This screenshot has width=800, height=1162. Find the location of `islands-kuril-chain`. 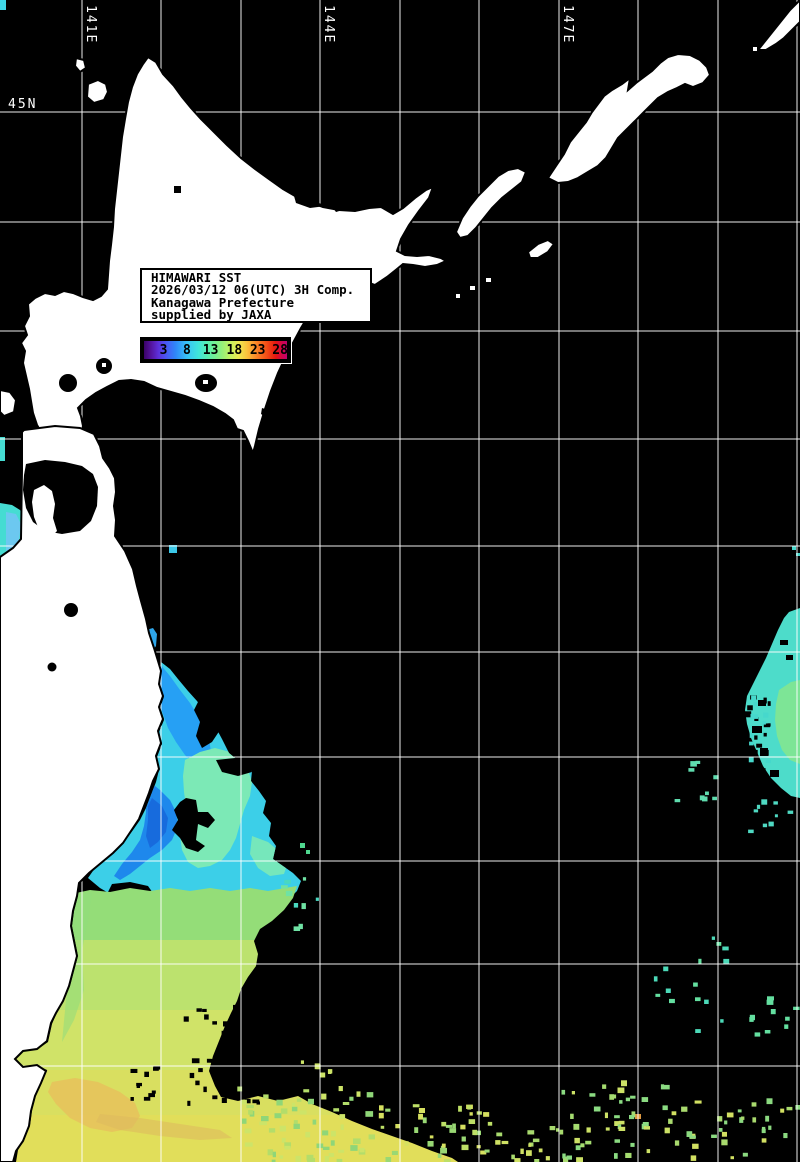

islands-kuril-chain is located at coordinates (571, 149).